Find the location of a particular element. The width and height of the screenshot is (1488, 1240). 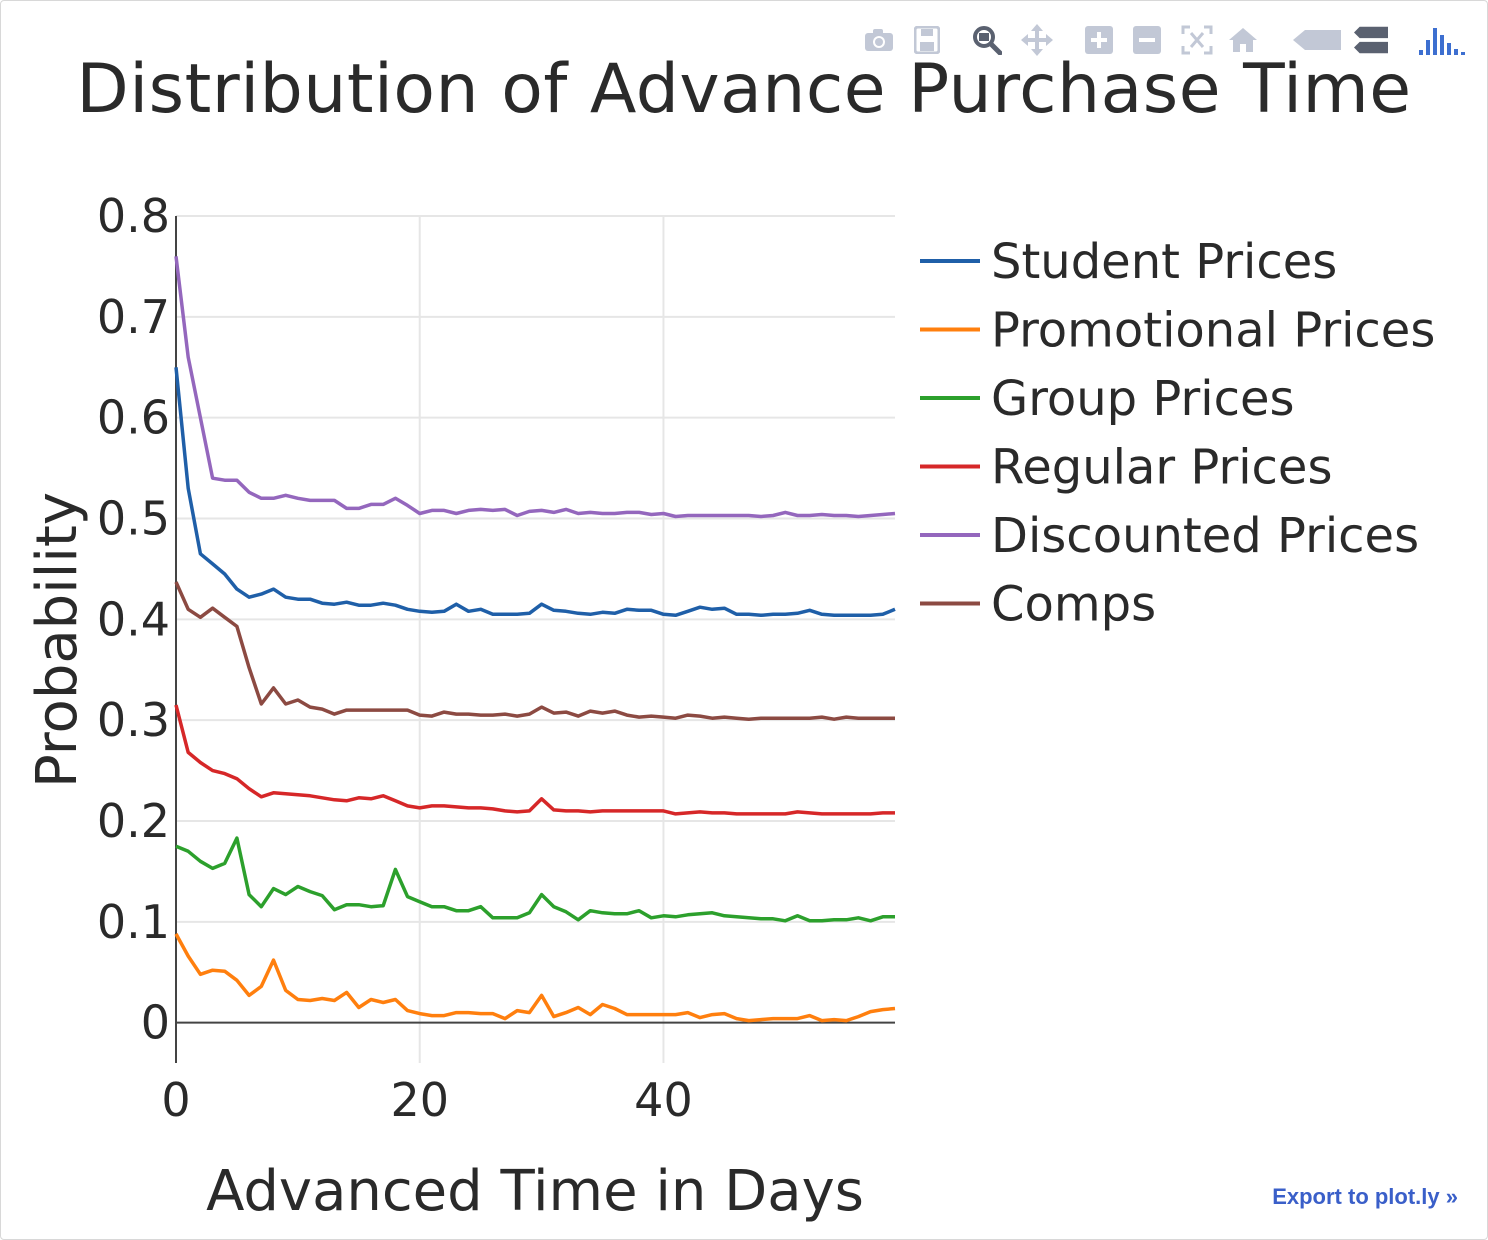

pan-icon is located at coordinates (1037, 40).